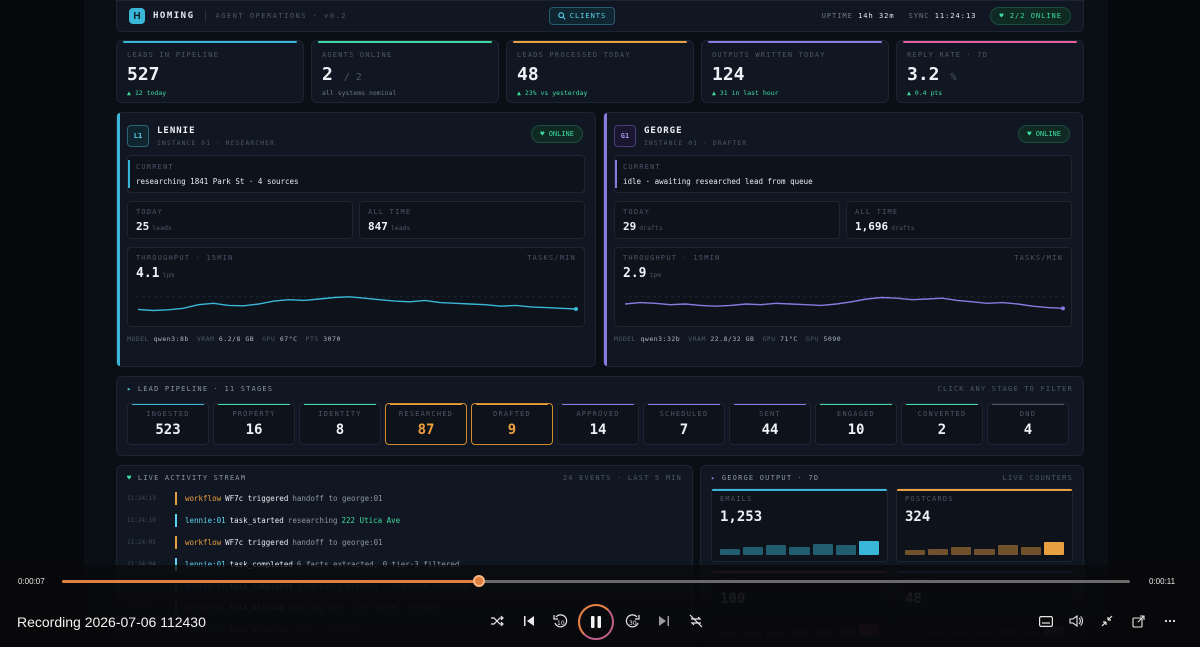 The height and width of the screenshot is (647, 1200). Describe the element at coordinates (143, 74) in the screenshot. I see `kpi-value: 527` at that location.